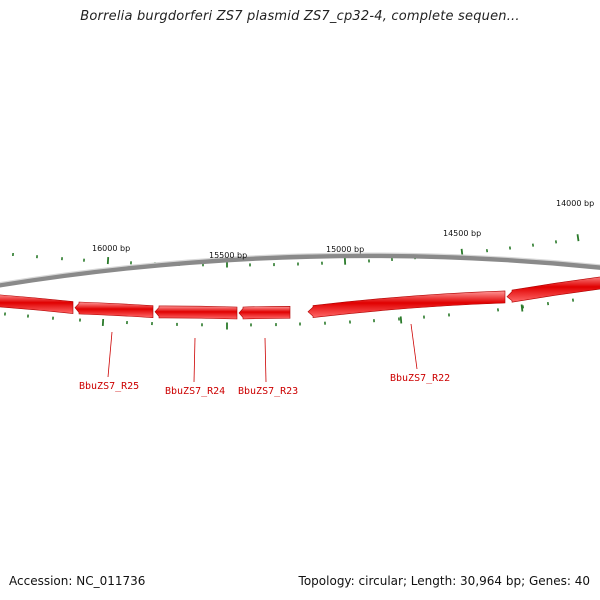 The width and height of the screenshot is (600, 600). What do you see at coordinates (345, 249) in the screenshot?
I see `scale-label: 15000 bp` at bounding box center [345, 249].